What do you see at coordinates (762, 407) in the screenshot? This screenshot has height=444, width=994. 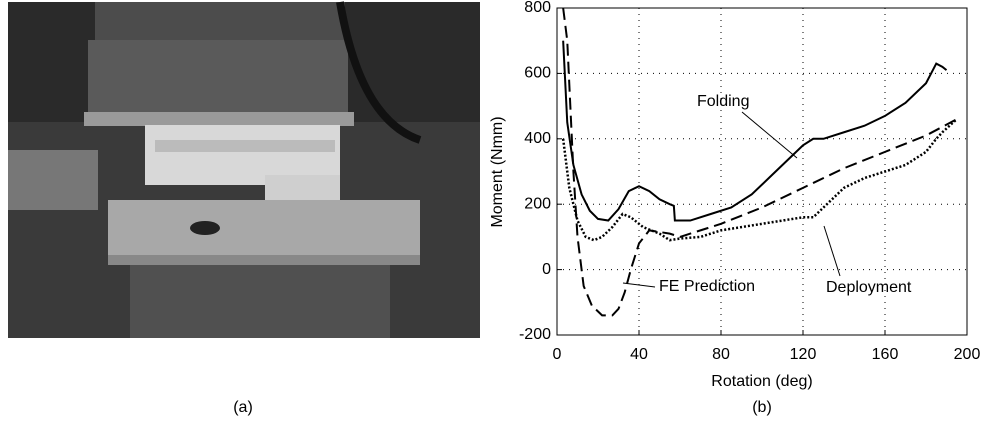 I see `caption: (b)` at bounding box center [762, 407].